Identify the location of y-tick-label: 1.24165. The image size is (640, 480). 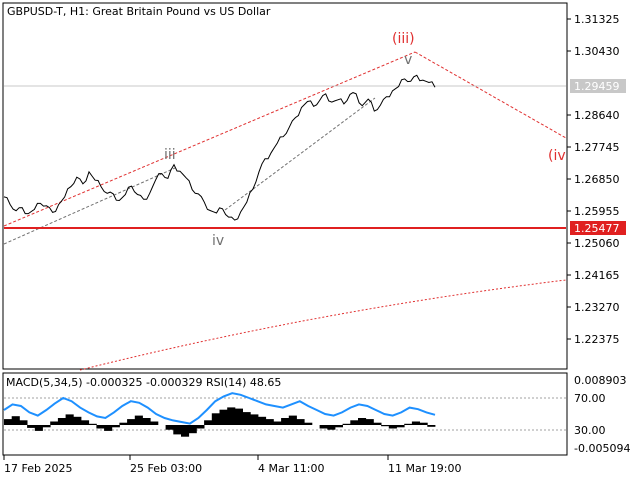
(597, 275).